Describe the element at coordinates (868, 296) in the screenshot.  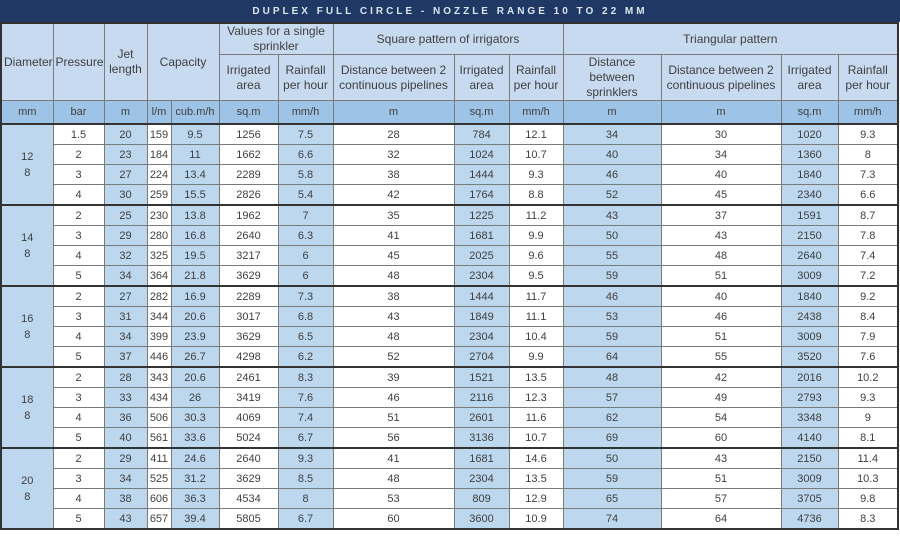
I see `table-cell: 9.2` at that location.